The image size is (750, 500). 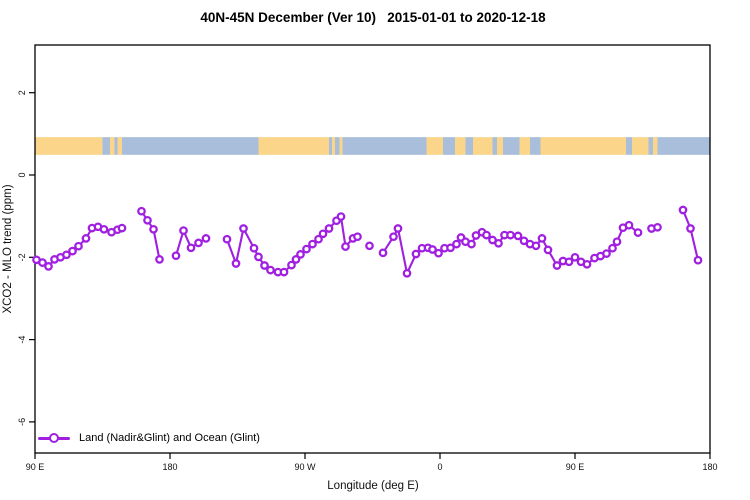 What do you see at coordinates (373, 486) in the screenshot?
I see `x-axis-label: Longitude (deg E)` at bounding box center [373, 486].